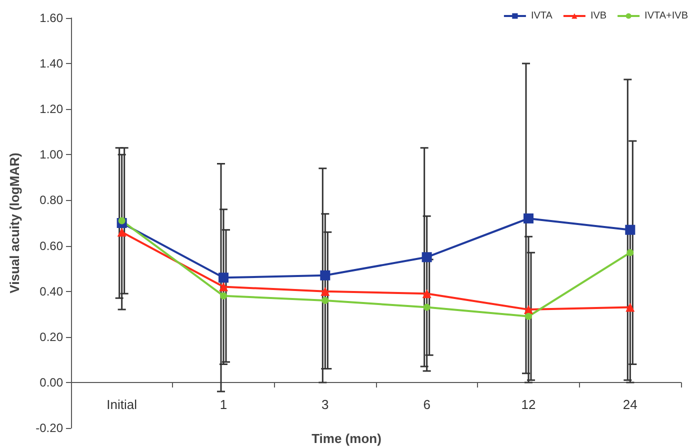 Image resolution: width=693 pixels, height=447 pixels. What do you see at coordinates (122, 404) in the screenshot?
I see `x-tick-label: Initial` at bounding box center [122, 404].